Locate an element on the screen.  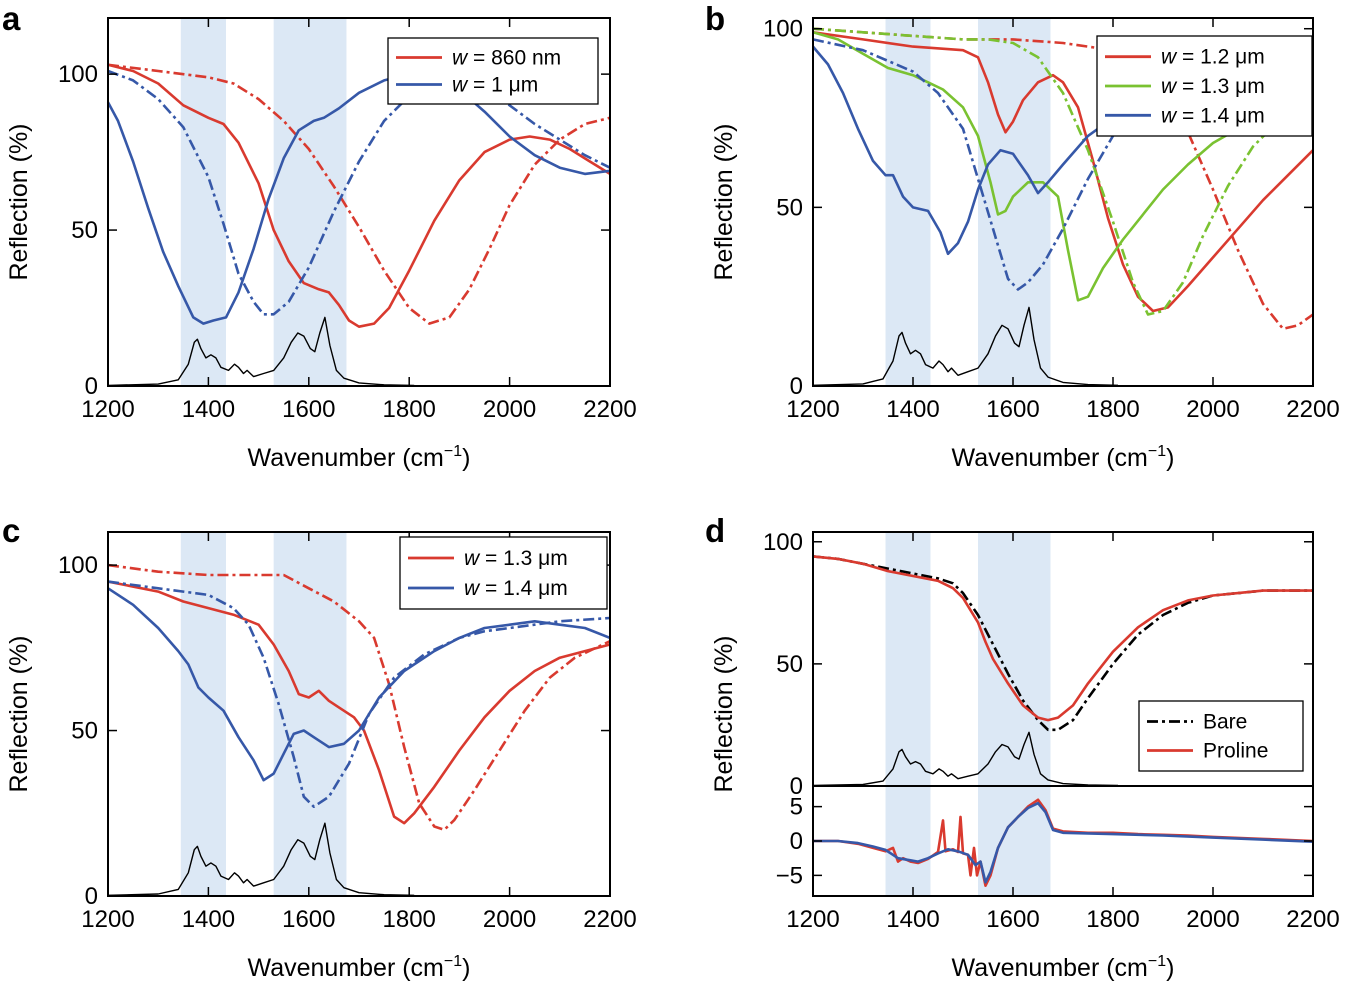
d-frame is located at coordinates (1063, 714).